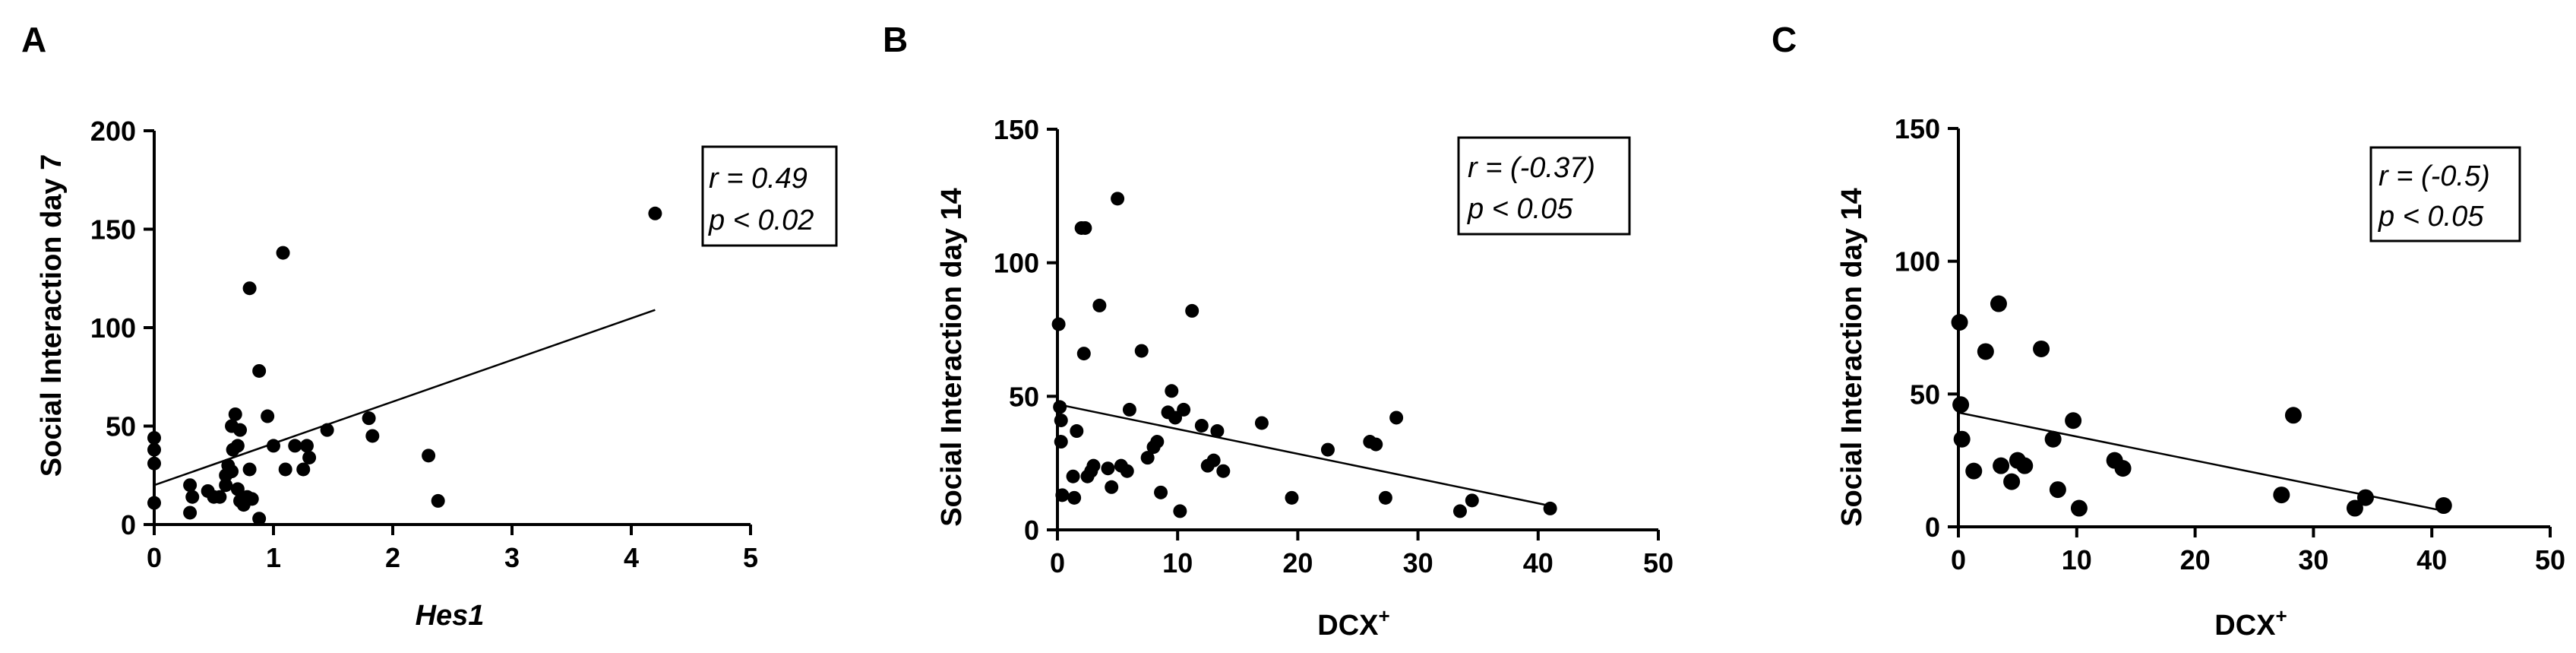  What do you see at coordinates (113, 131) in the screenshot?
I see `y-tick-label: 200` at bounding box center [113, 131].